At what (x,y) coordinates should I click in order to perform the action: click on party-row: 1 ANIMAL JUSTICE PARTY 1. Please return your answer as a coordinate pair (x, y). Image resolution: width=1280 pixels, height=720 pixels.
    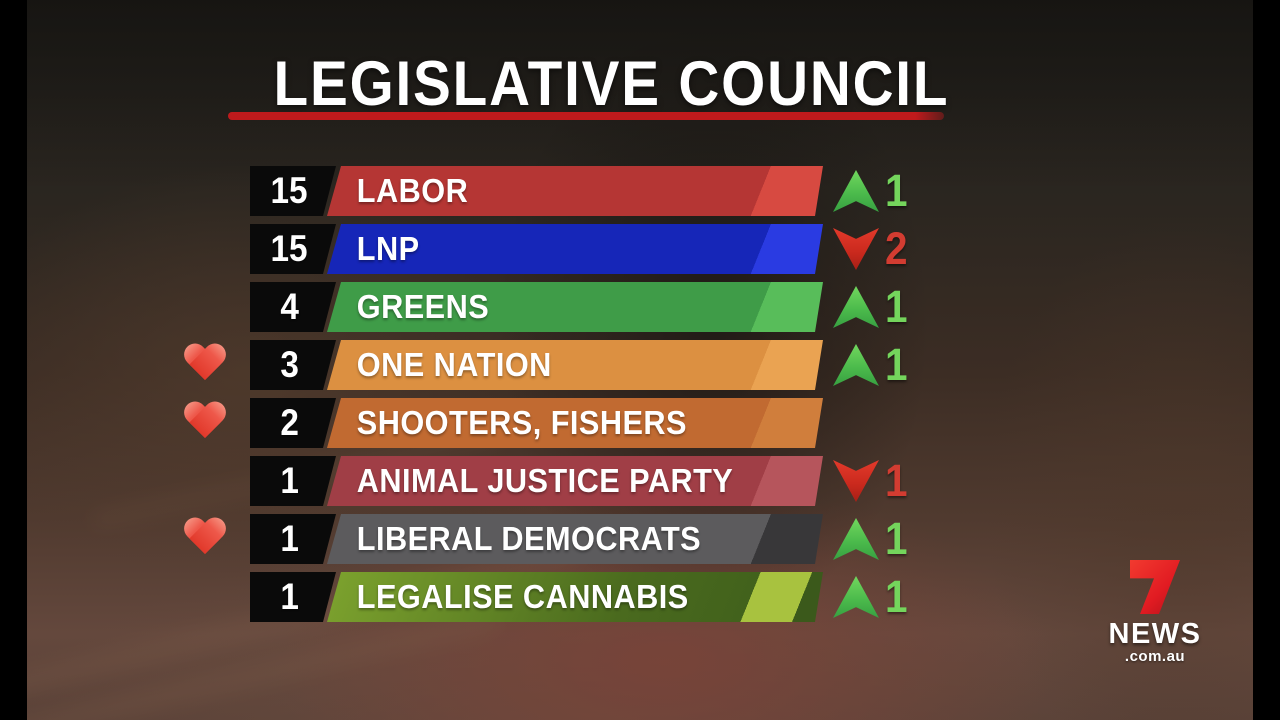
    Looking at the image, I should click on (640, 481).